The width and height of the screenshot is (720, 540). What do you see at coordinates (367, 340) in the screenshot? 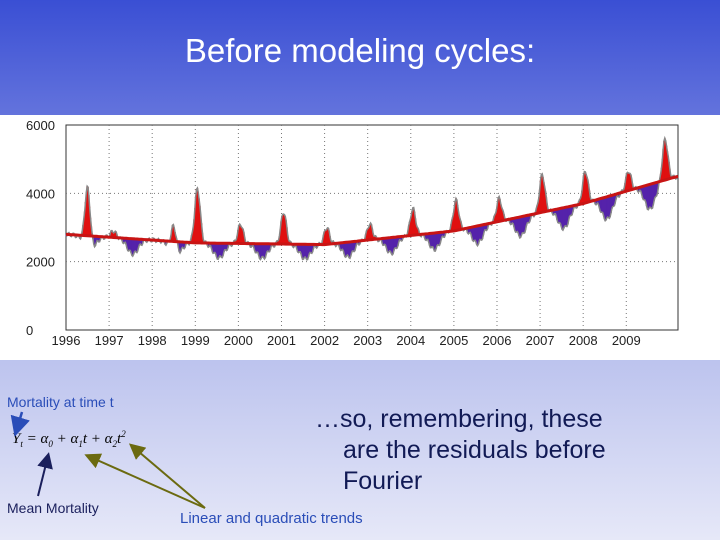
I see `x-tick-label: 2003` at bounding box center [367, 340].